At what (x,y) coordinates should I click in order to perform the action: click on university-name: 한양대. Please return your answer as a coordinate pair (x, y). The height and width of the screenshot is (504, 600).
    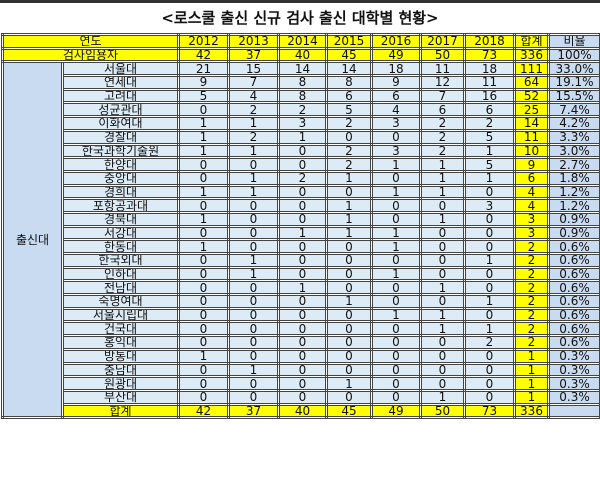
    Looking at the image, I should click on (120, 164).